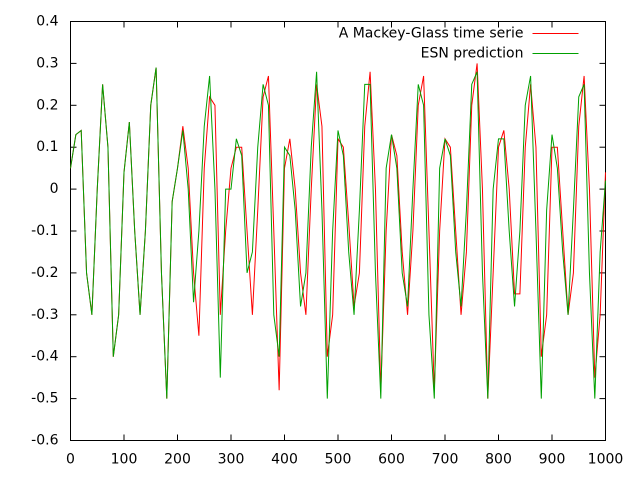 The image size is (640, 484). What do you see at coordinates (70, 460) in the screenshot?
I see `x-tick-label: 0` at bounding box center [70, 460].